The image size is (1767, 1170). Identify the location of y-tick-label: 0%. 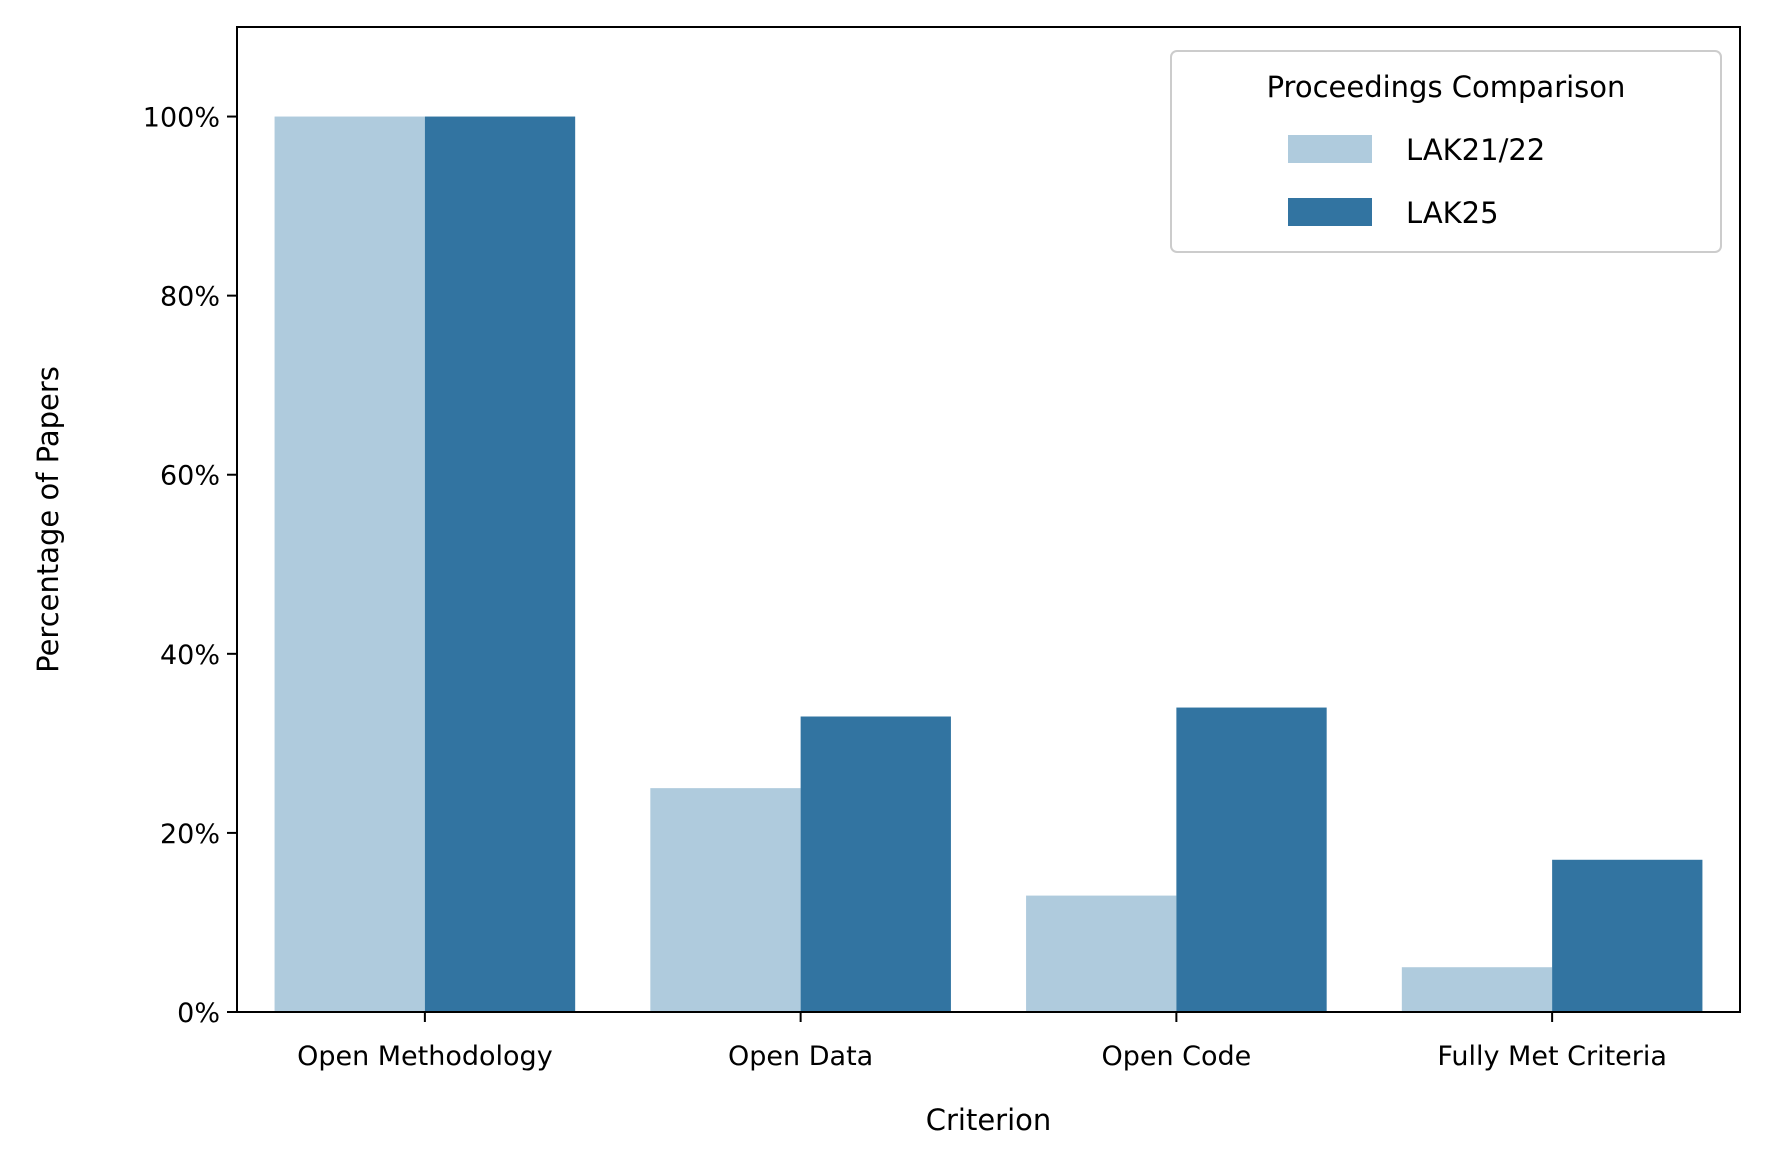
(198, 1013).